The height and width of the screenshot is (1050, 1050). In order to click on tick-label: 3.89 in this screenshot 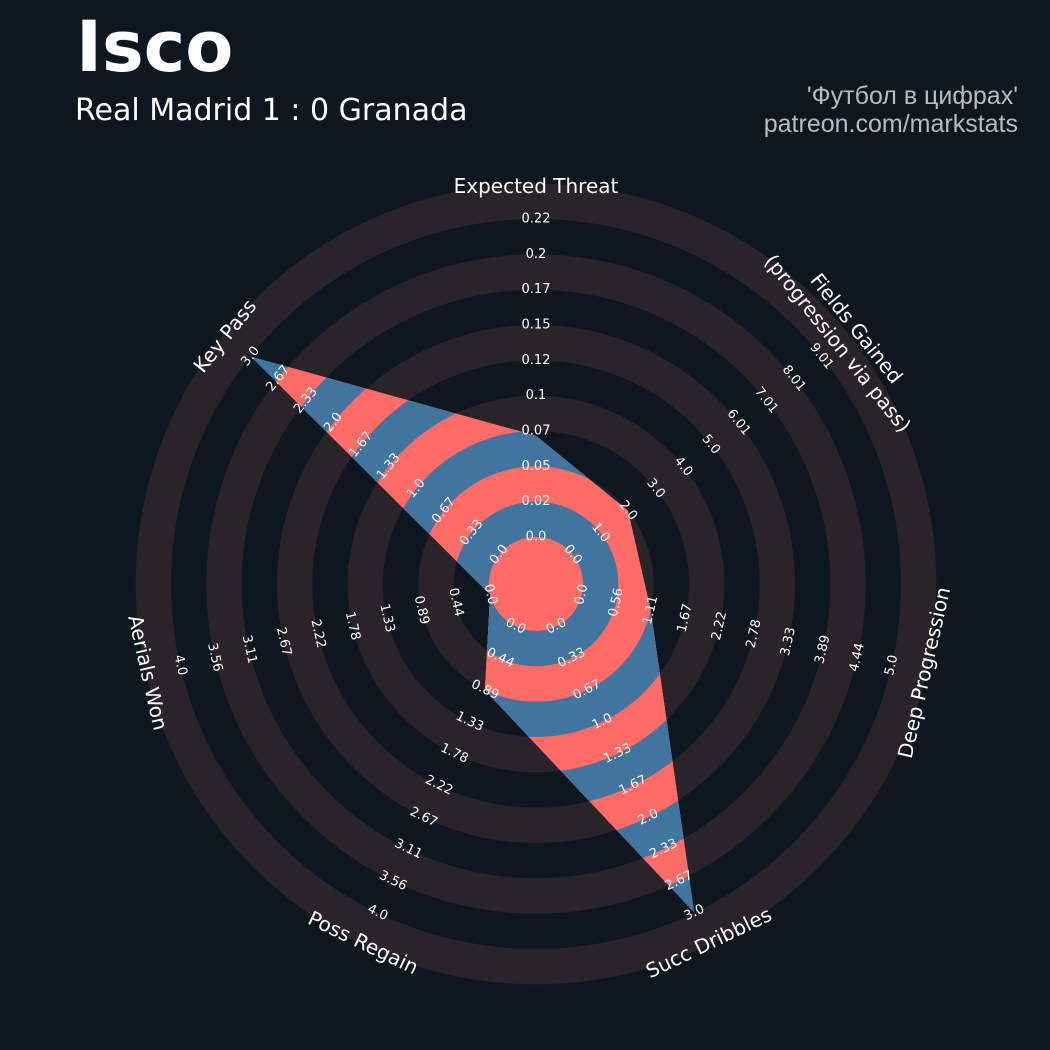, I will do `click(822, 650)`.